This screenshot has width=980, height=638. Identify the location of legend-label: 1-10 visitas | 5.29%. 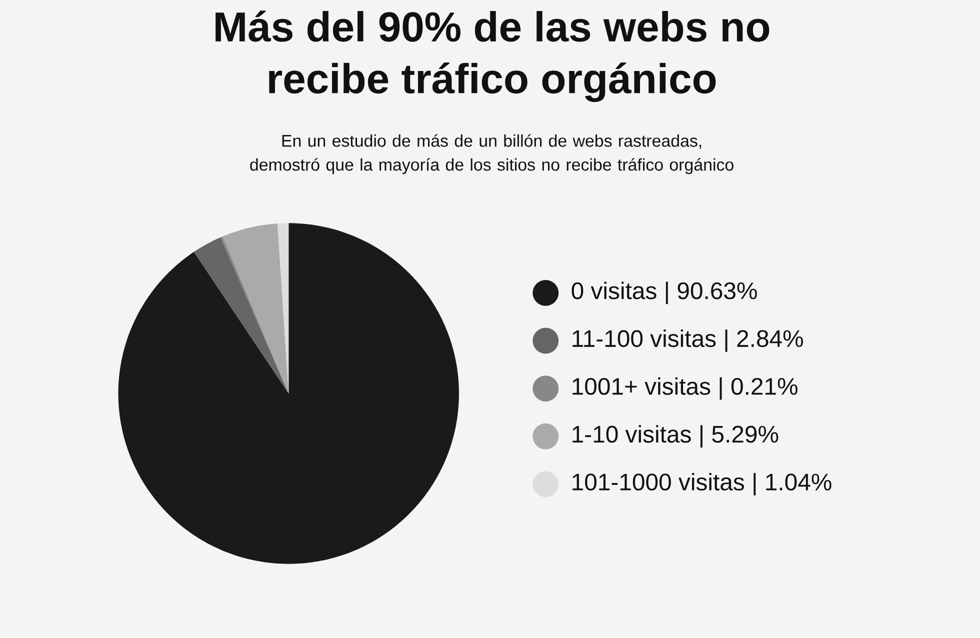
(675, 436).